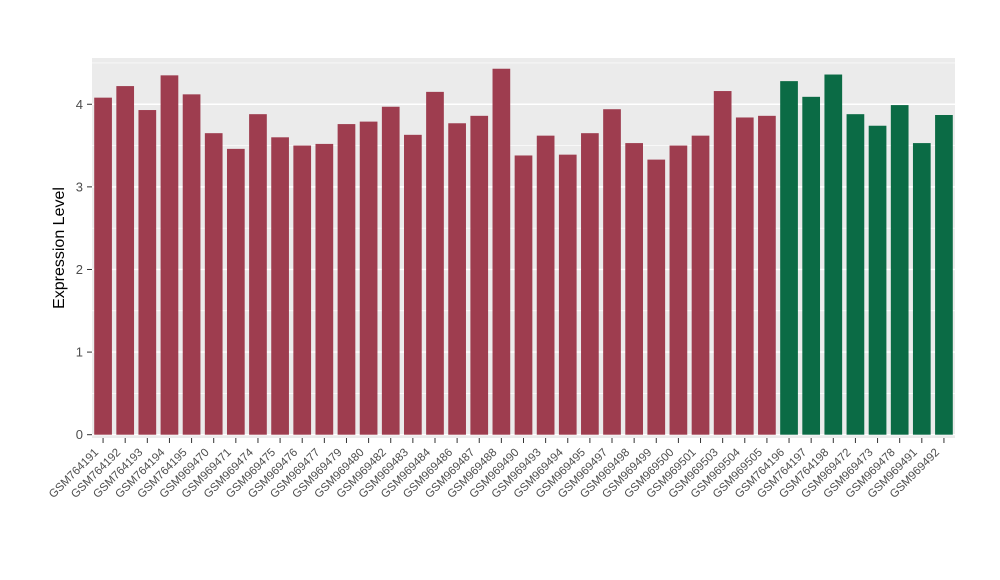 The image size is (1000, 580). I want to click on y-tick-label: 4, so click(79, 104).